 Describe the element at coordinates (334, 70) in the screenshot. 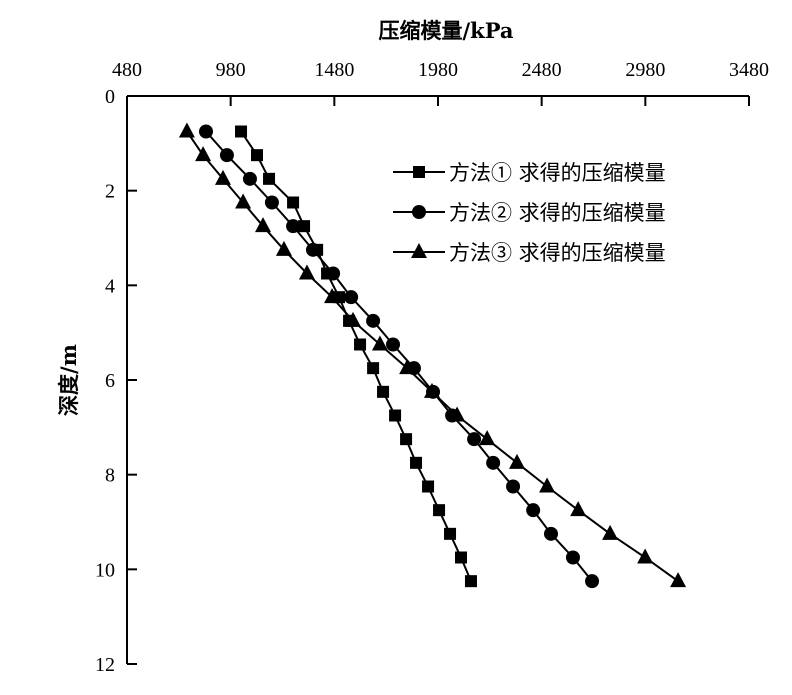

I see `x-tick-label: 1480` at that location.